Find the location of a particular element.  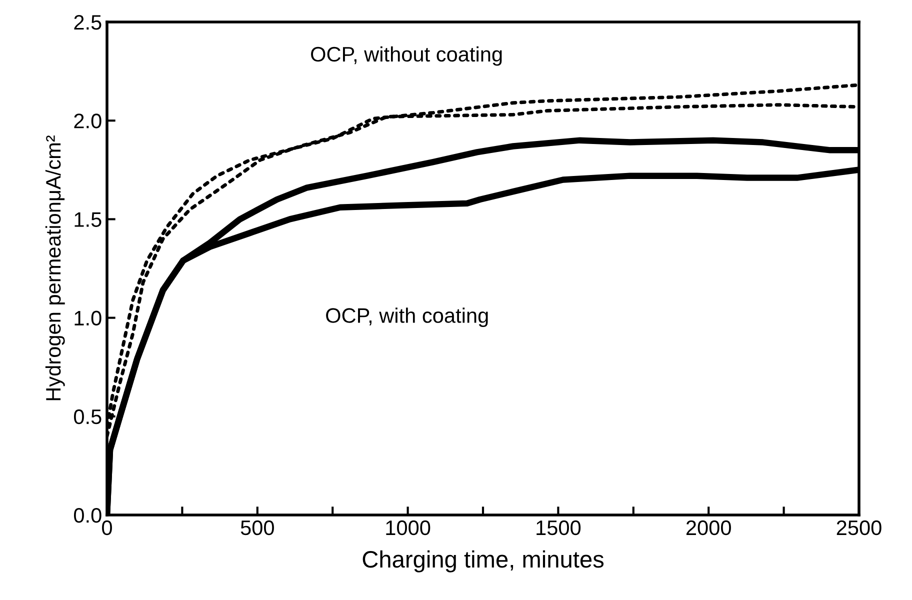

annotation: OCP, with coating is located at coordinates (407, 318).